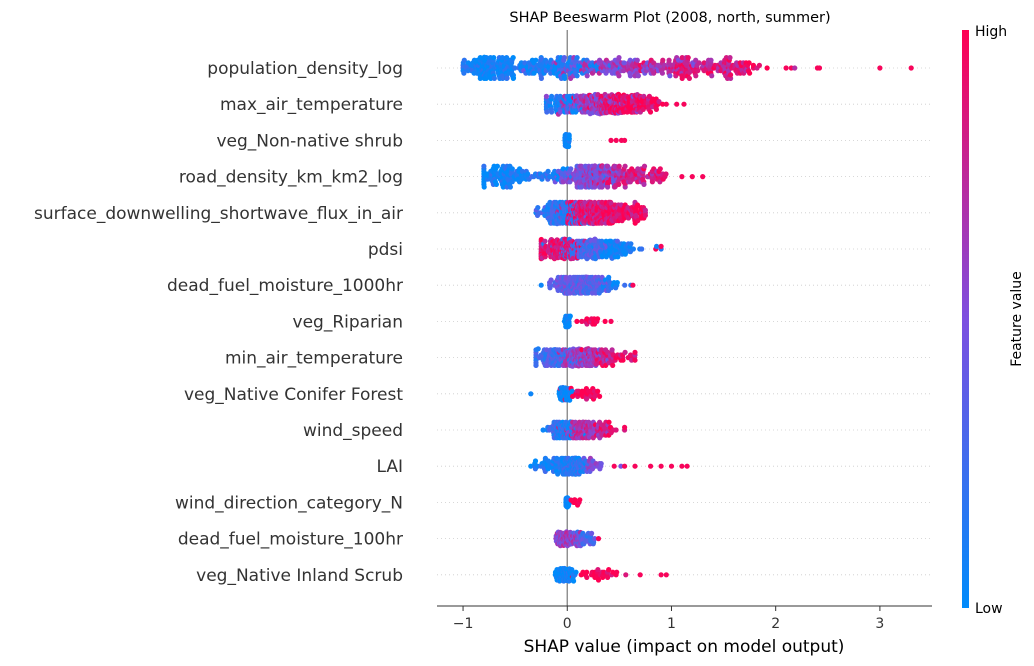  Describe the element at coordinates (595, 140) in the screenshot. I see `row-veg-non-native-shrub-points` at that location.